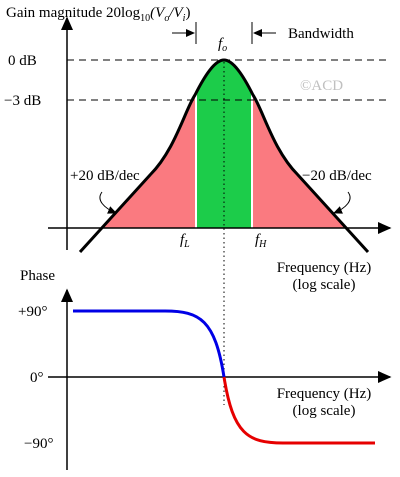 Image resolution: width=400 pixels, height=477 pixels. I want to click on right-slope-label: −20 dB/dec, so click(337, 176).